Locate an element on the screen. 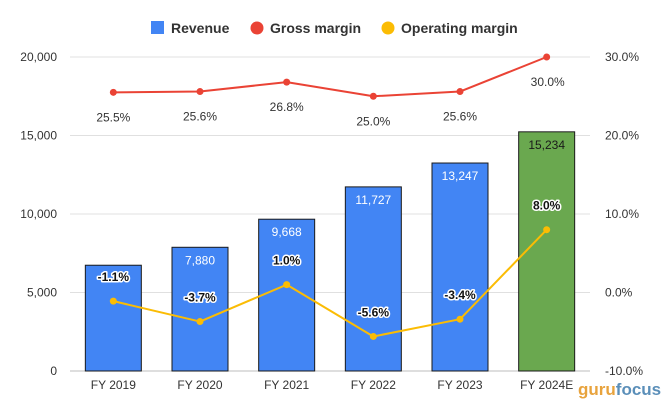  operating-margin-data-label: -1.1% is located at coordinates (114, 277).